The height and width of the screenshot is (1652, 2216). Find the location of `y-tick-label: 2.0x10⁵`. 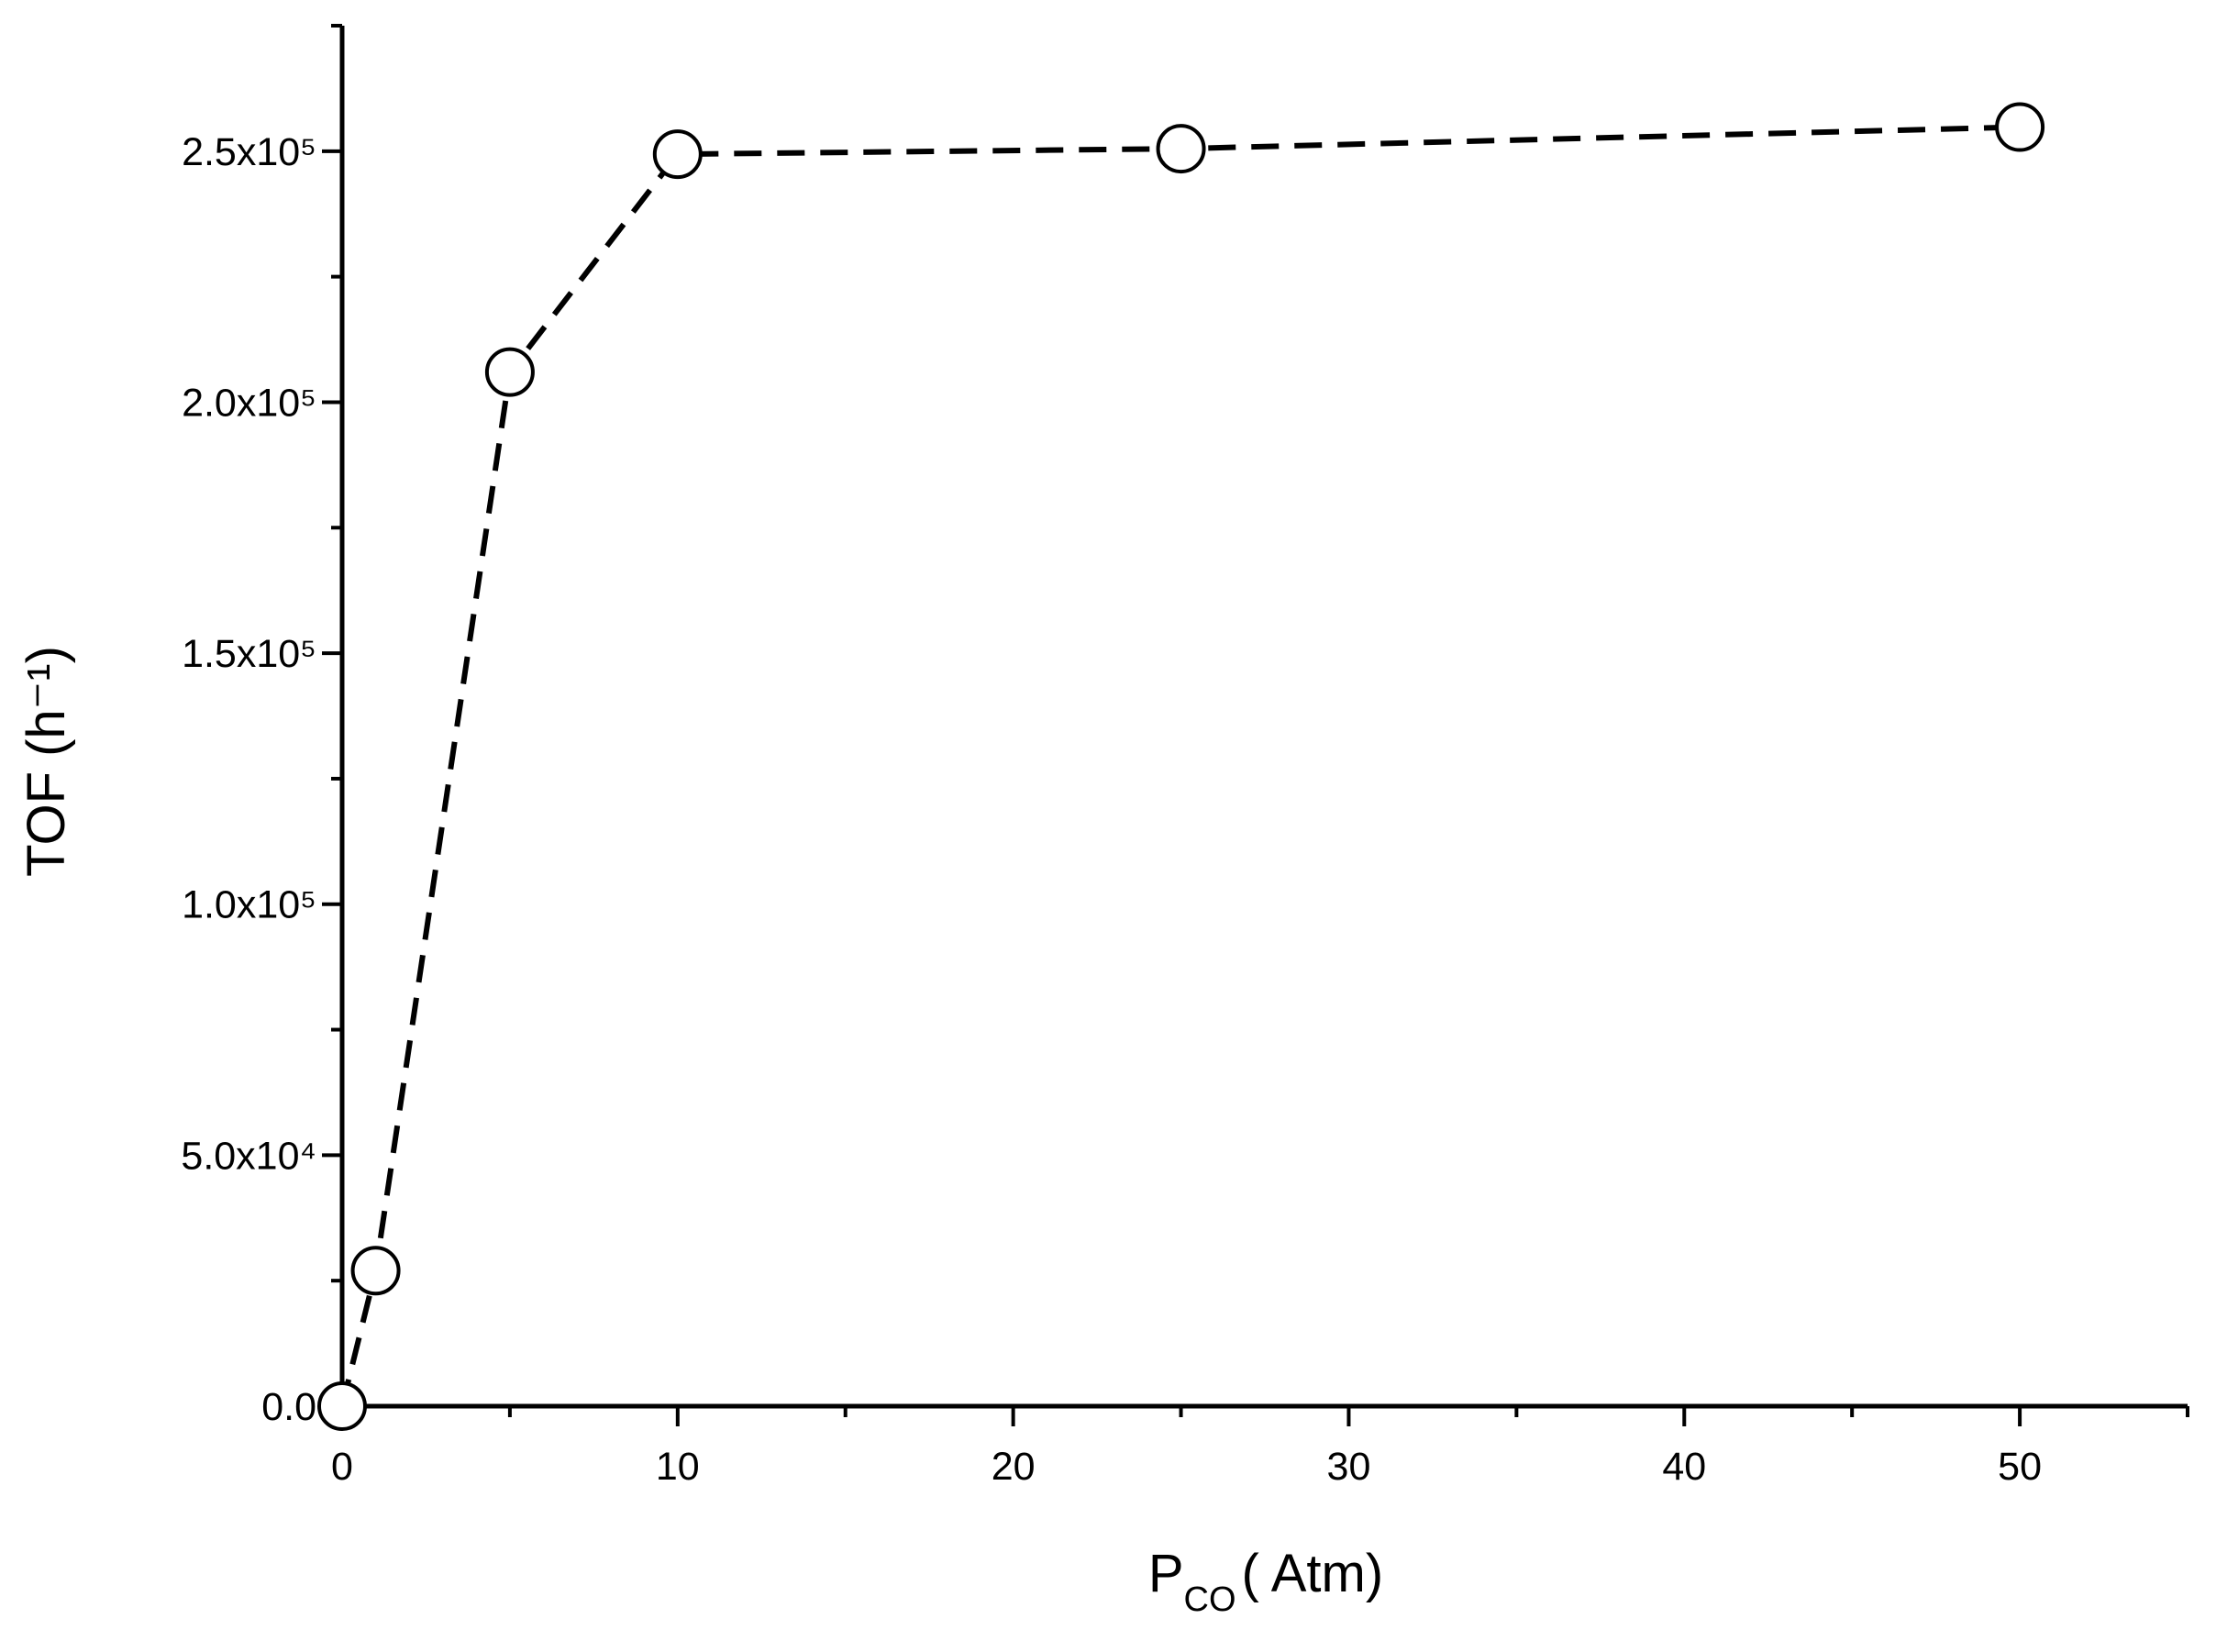

y-tick-label: 2.0x10⁵ is located at coordinates (249, 403).